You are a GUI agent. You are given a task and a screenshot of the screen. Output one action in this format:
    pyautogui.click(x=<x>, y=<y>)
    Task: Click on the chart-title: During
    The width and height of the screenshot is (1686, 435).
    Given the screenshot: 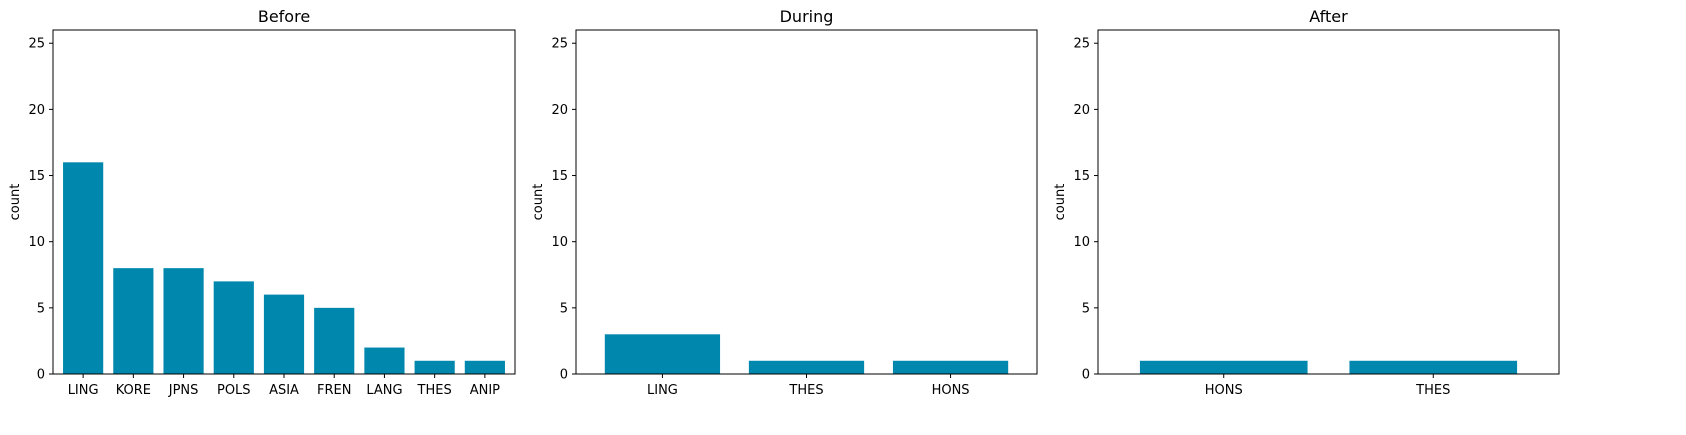 What is the action you would take?
    pyautogui.click(x=807, y=16)
    